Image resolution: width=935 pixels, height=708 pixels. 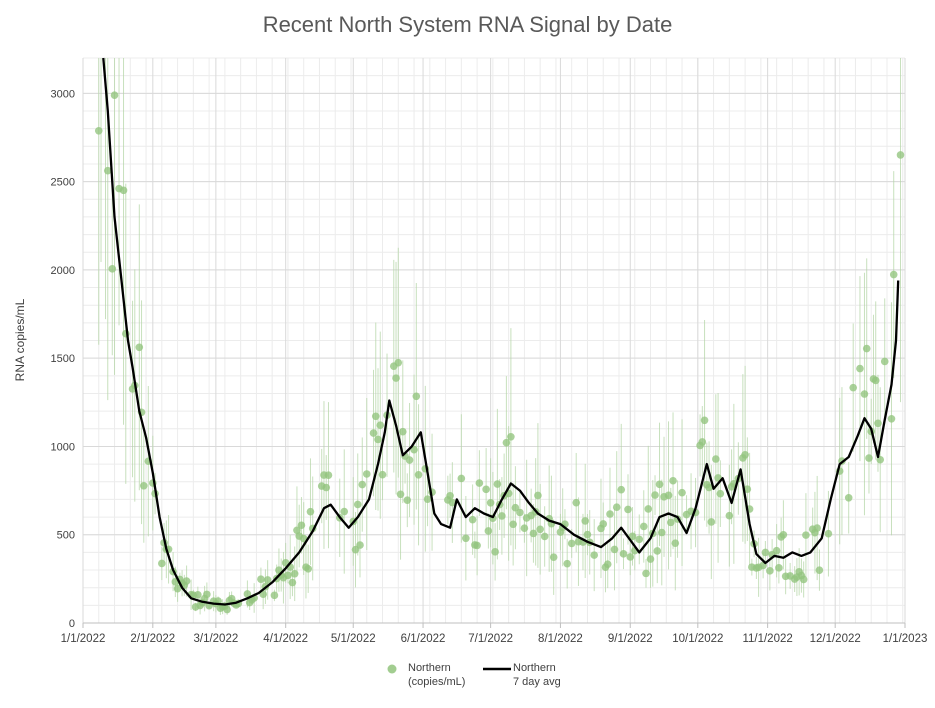 What do you see at coordinates (630, 639) in the screenshot?
I see `x-tick-label: 9/1/2022` at bounding box center [630, 639].